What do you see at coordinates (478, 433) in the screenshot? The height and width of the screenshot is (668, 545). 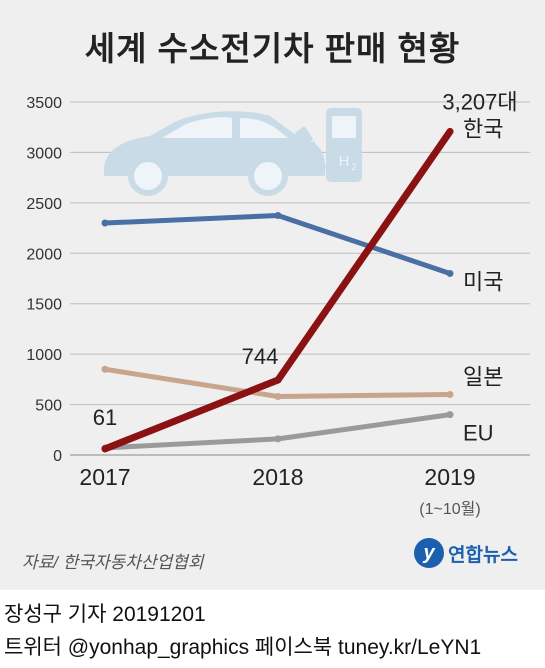 I see `series-label-EU: EU` at bounding box center [478, 433].